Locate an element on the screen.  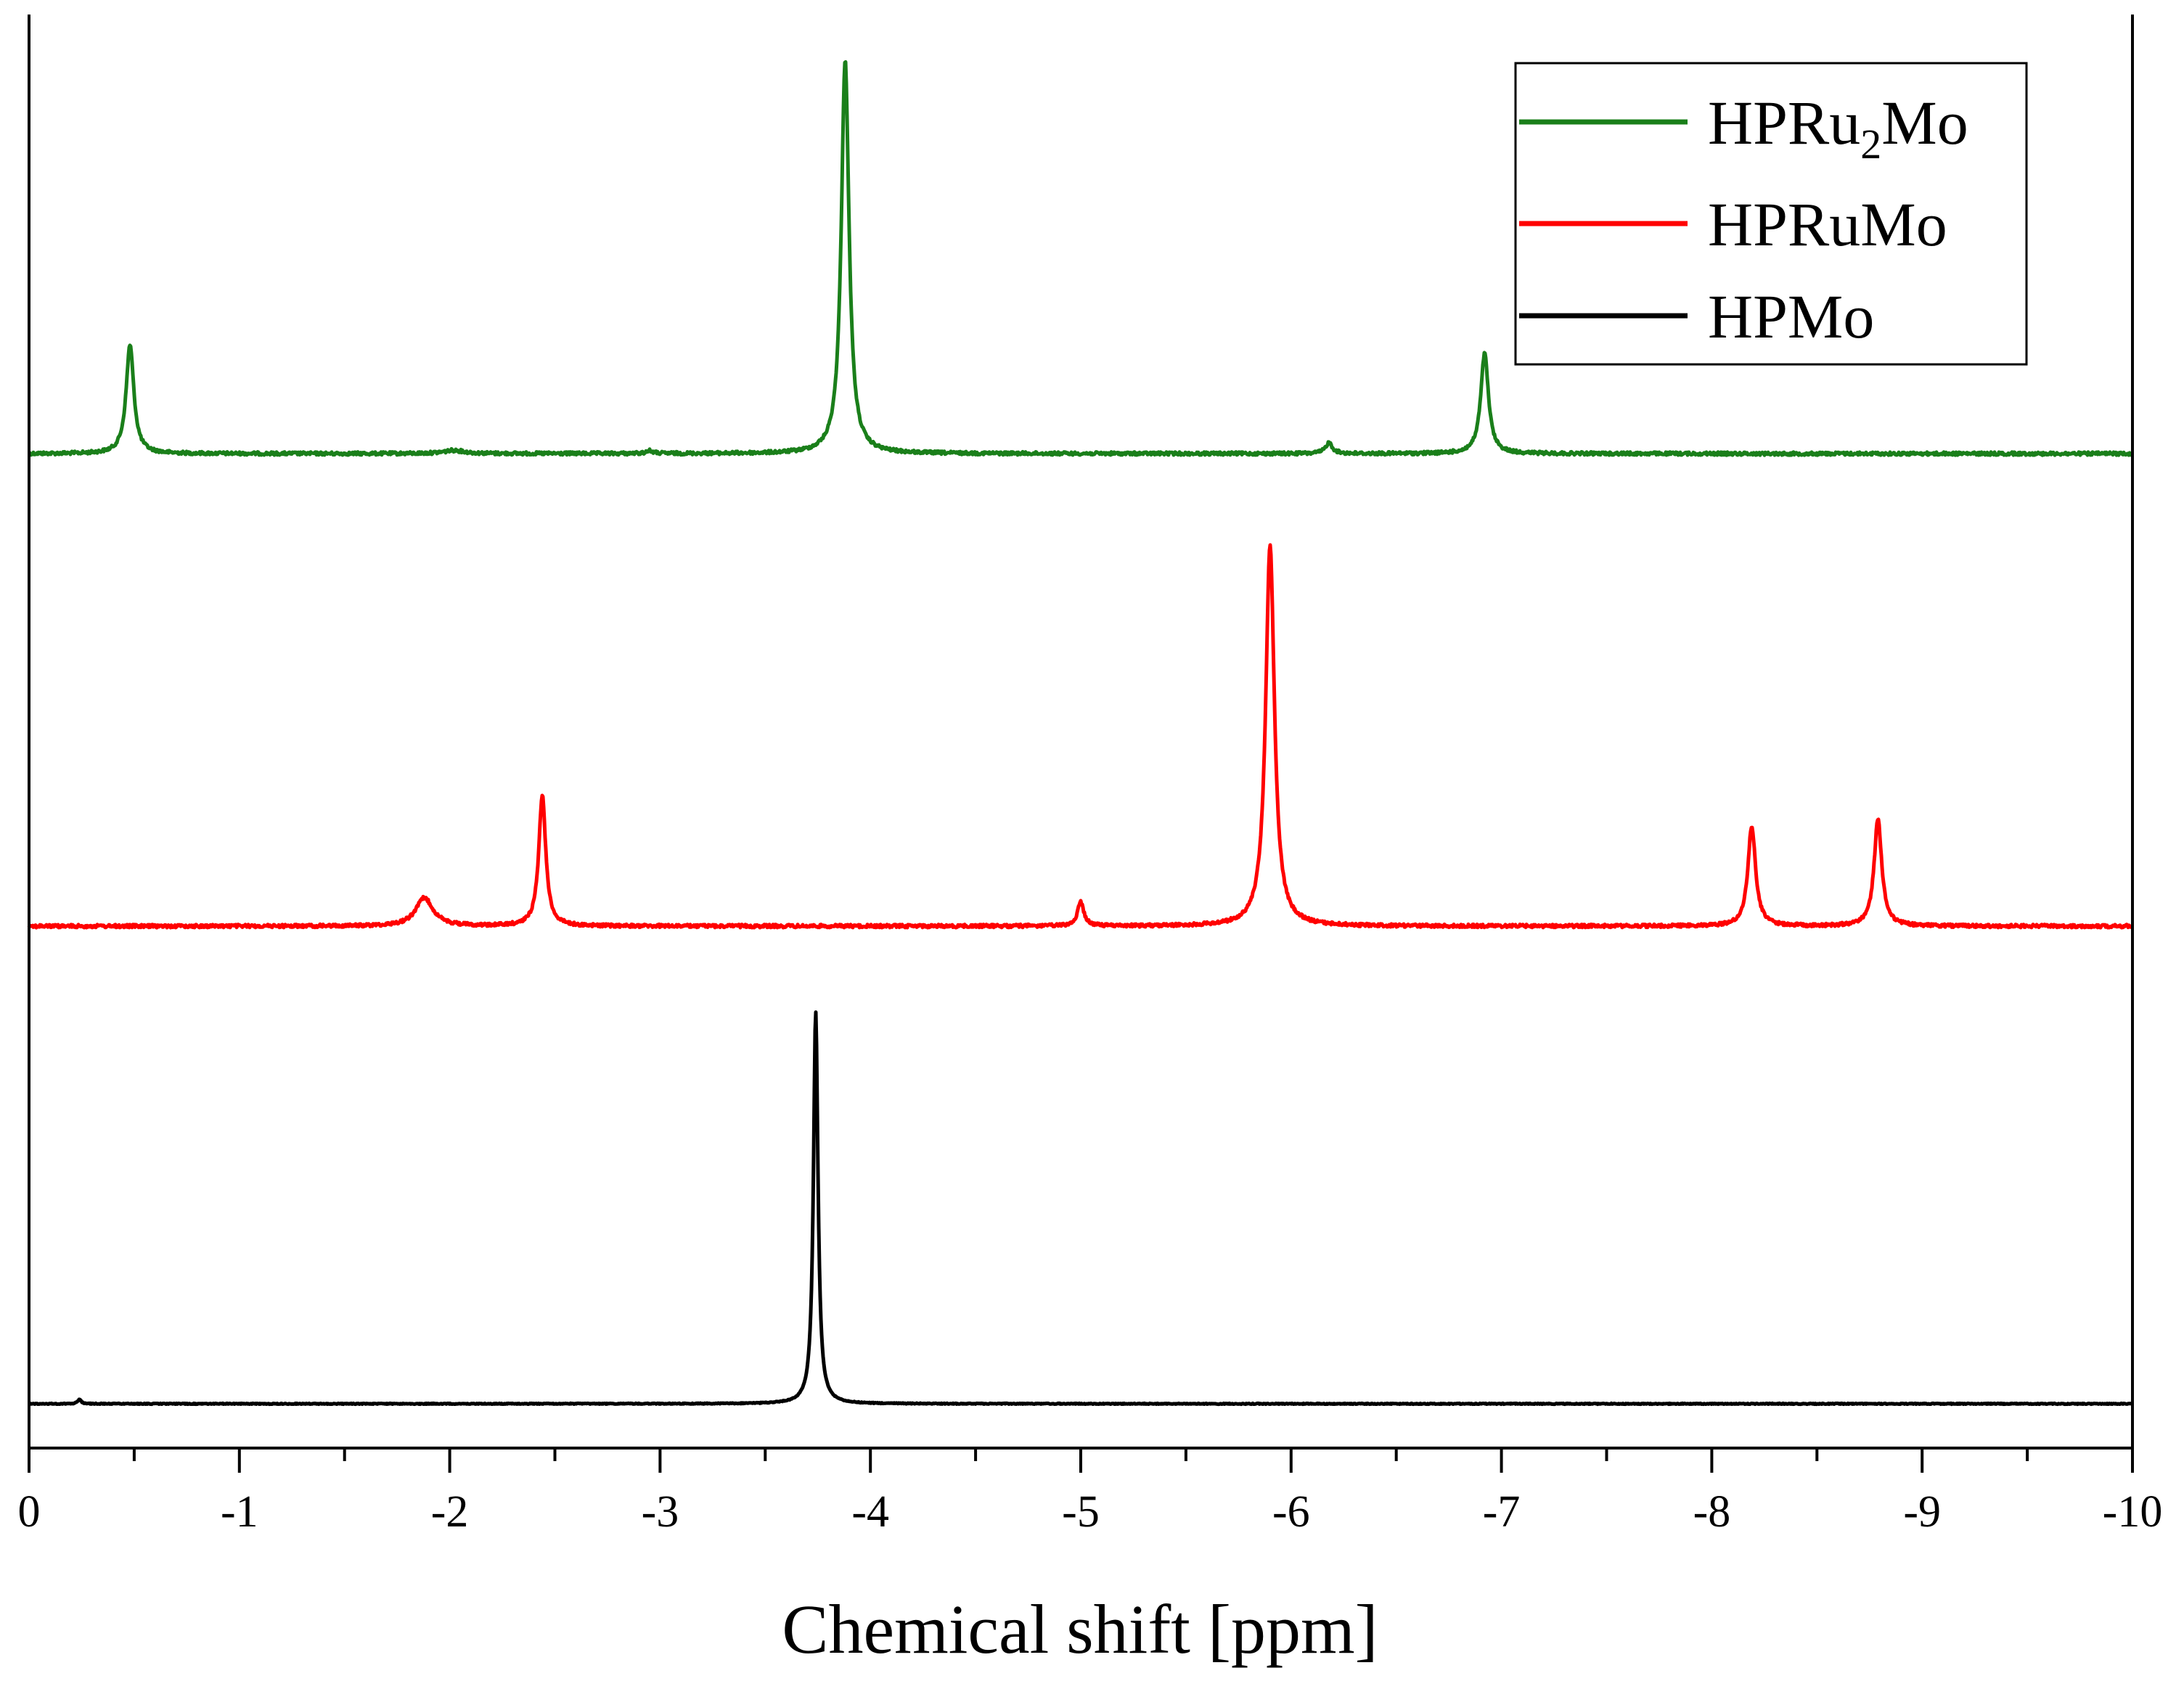
x-tick-label: -5 is located at coordinates (1081, 1512).